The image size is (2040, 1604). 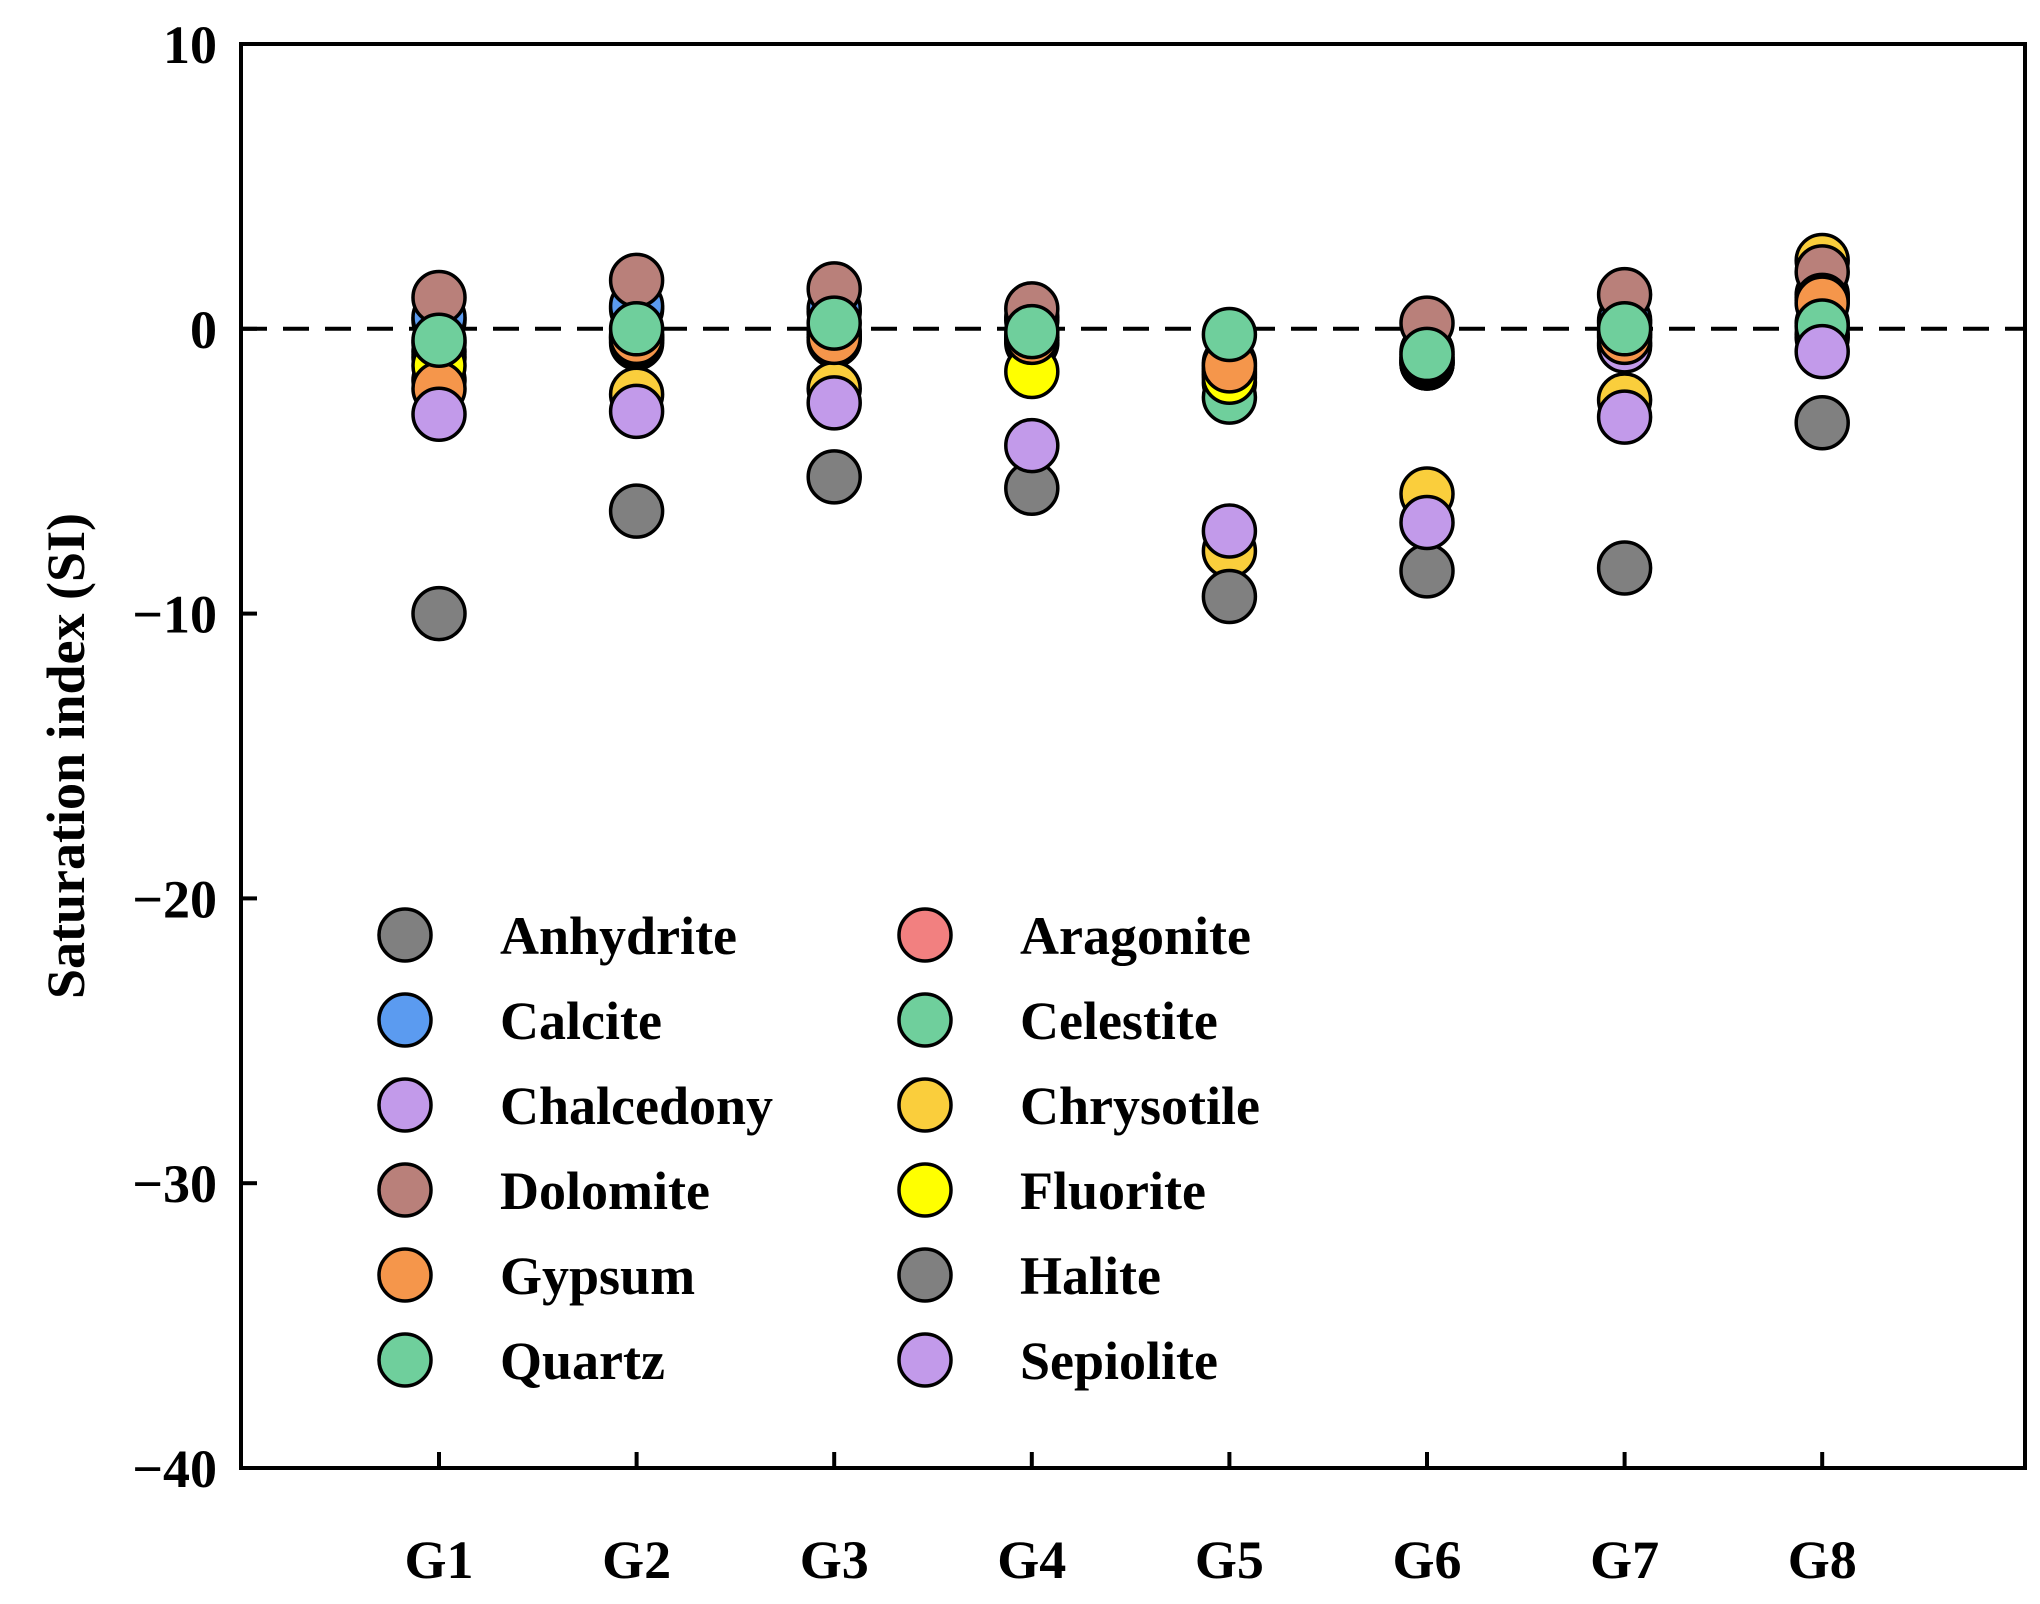 What do you see at coordinates (1427, 571) in the screenshot?
I see `point-halite-g6` at bounding box center [1427, 571].